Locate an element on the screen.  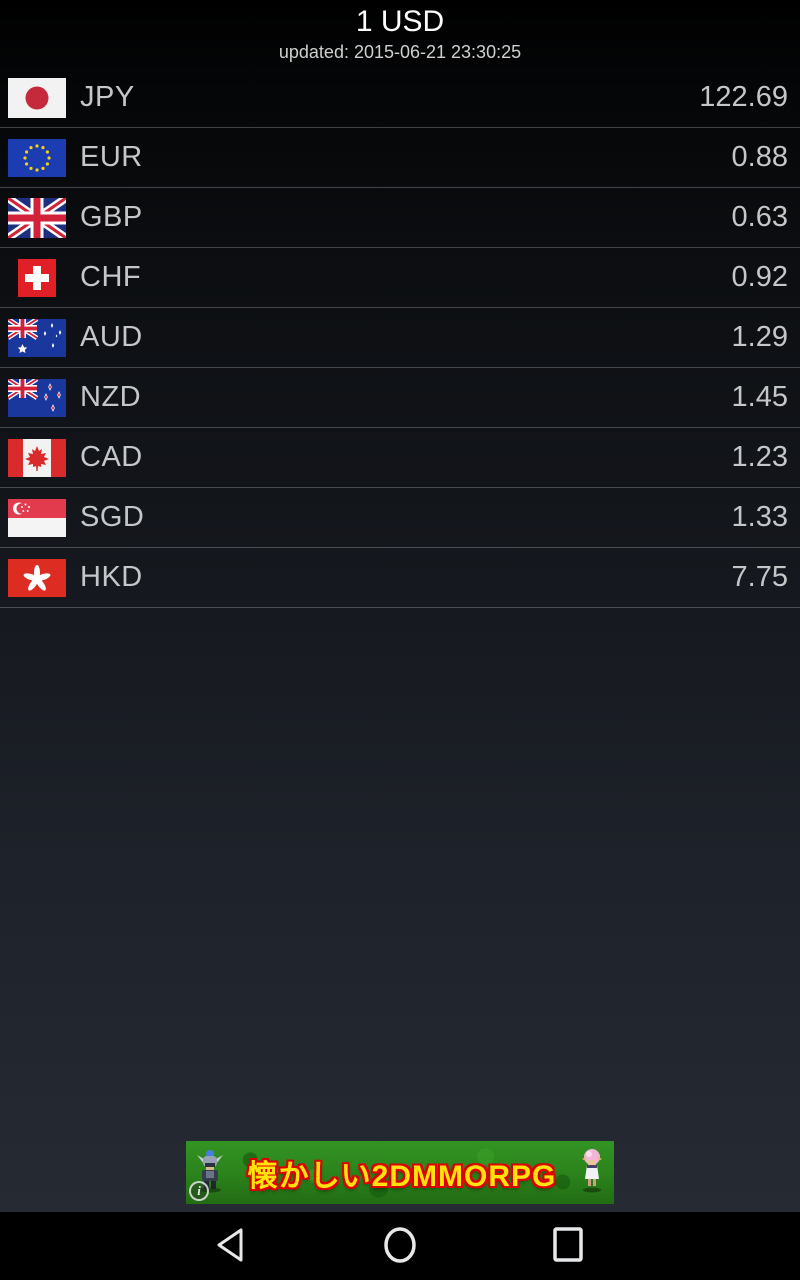
page-title: 1 USD is located at coordinates (400, 21).